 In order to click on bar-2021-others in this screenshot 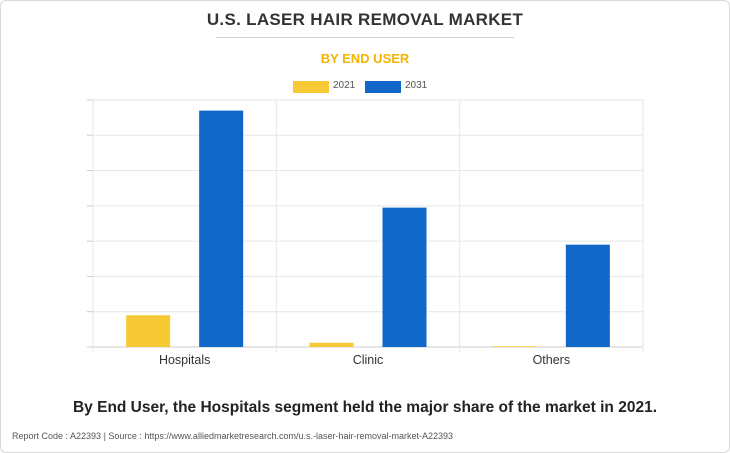, I will do `click(514, 346)`.